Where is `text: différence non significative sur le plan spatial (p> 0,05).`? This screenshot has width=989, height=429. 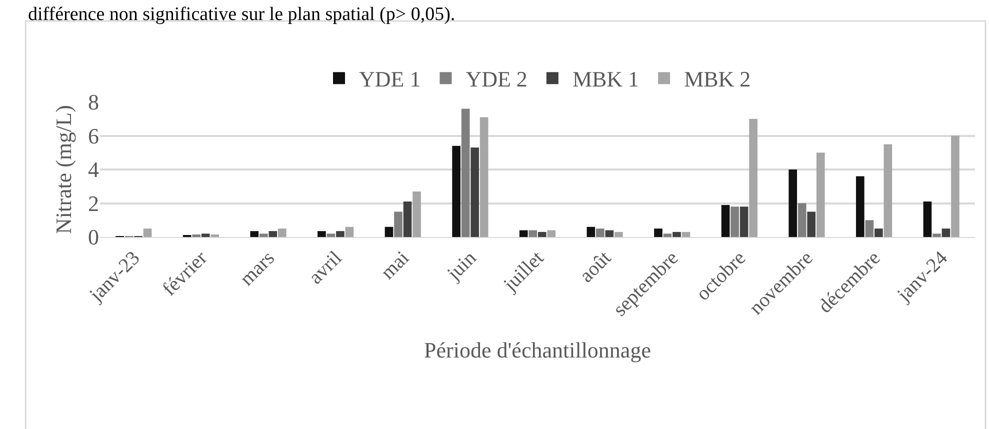 text: différence non significative sur le plan spatial (p> 0,05). is located at coordinates (242, 14).